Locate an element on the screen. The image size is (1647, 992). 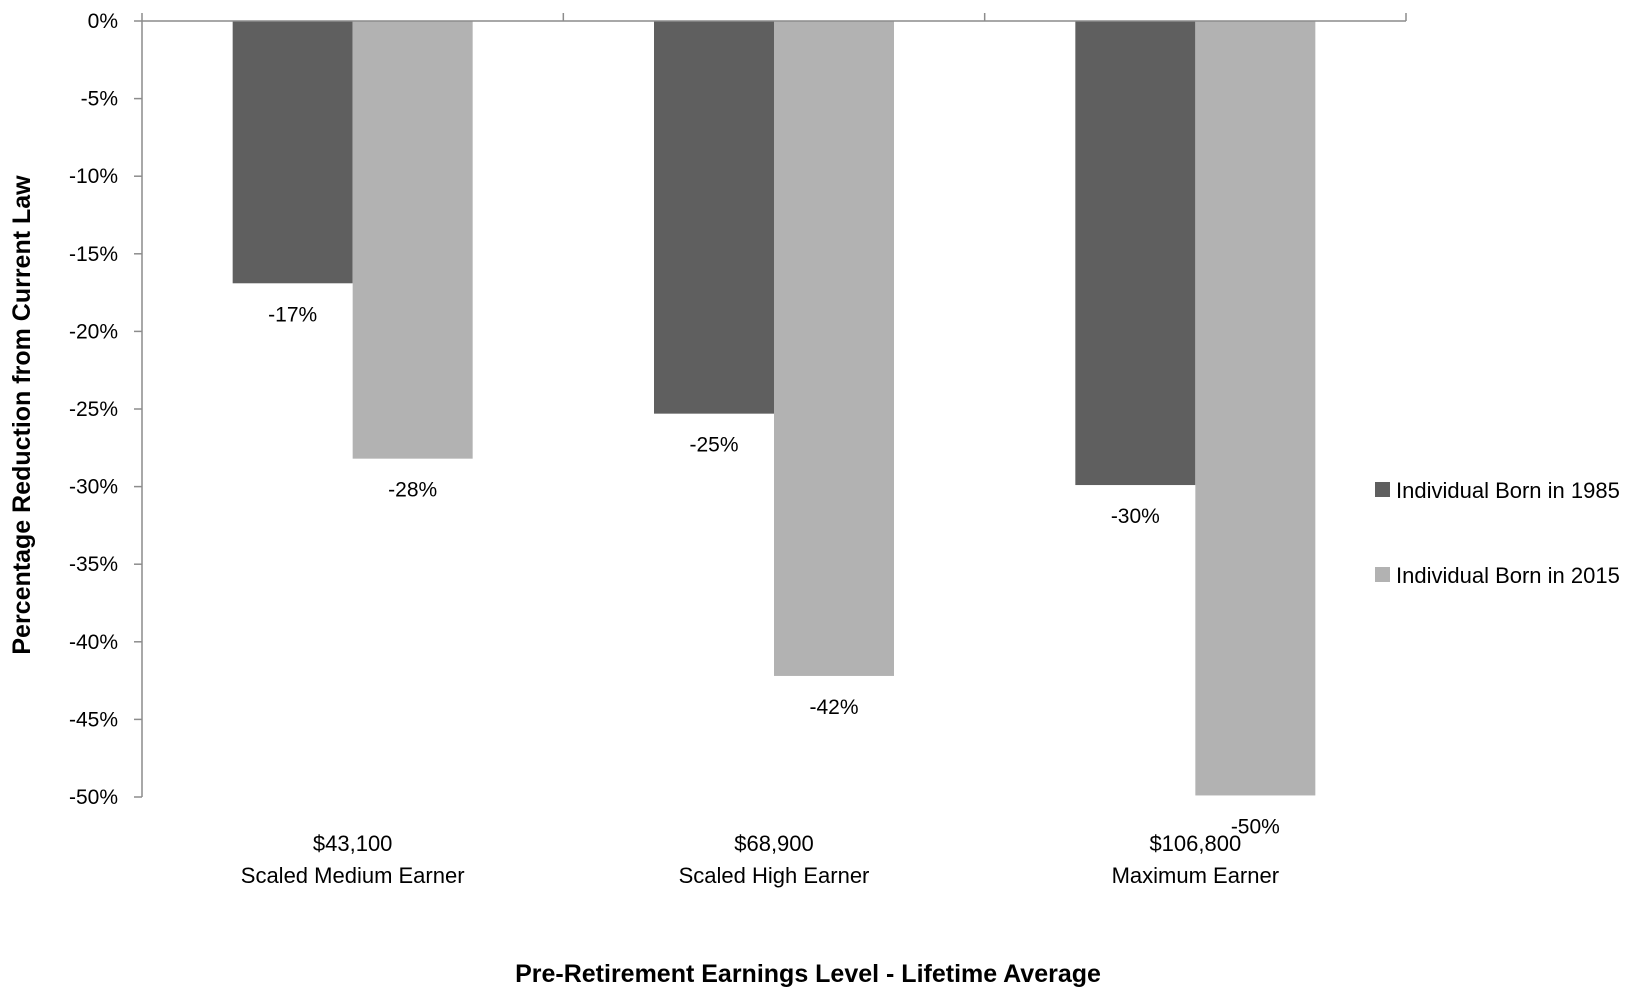
data-label: -17% is located at coordinates (292, 314).